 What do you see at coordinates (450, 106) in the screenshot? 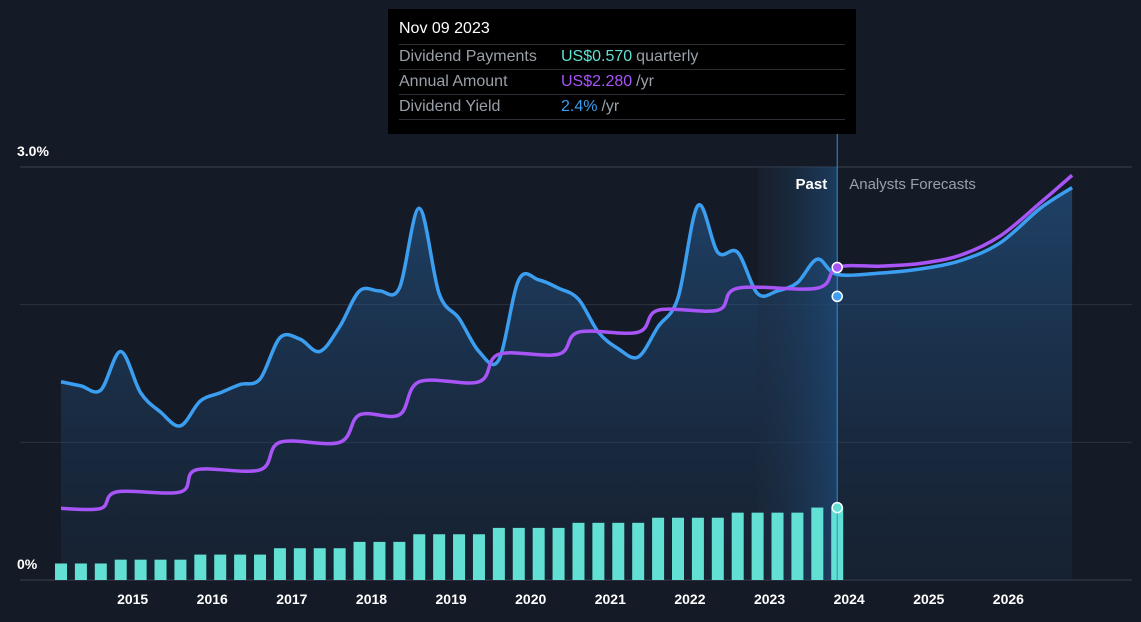
I see `tooltip-label: Dividend Yield` at bounding box center [450, 106].